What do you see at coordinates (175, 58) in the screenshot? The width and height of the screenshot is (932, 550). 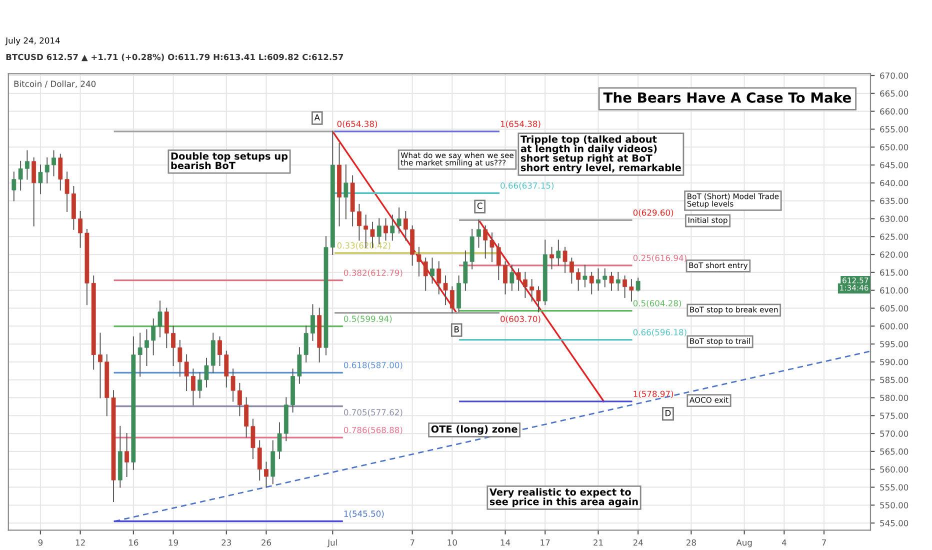 I see `text: BTCUSD 612.57 ▲ +1.71 (+0.28%) O:611.79 H:613.41 L:609.82 C:612.57` at bounding box center [175, 58].